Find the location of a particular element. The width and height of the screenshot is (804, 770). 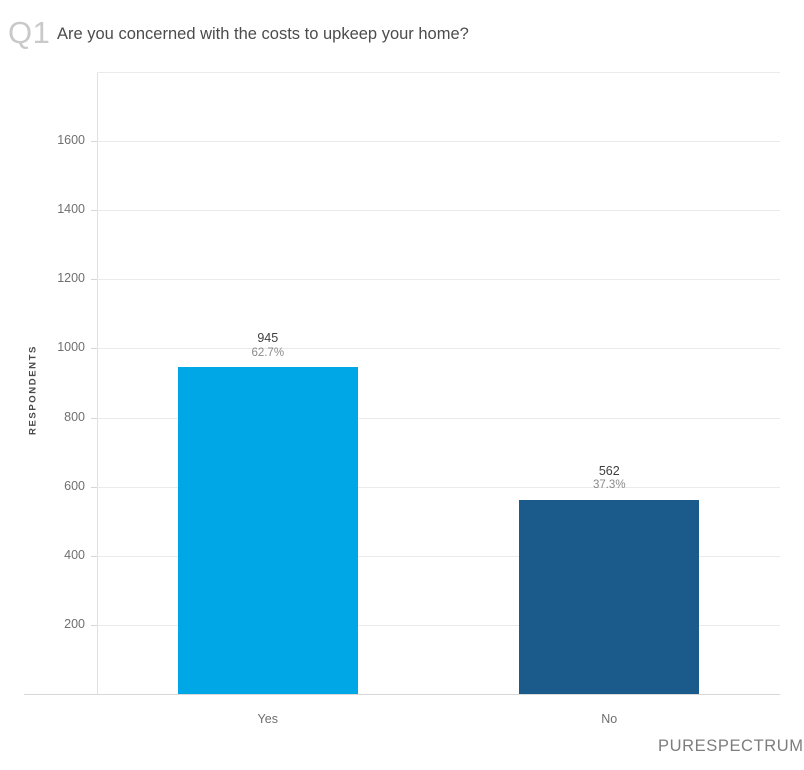

y-axis-title: RESPONDENTS is located at coordinates (19, 217).